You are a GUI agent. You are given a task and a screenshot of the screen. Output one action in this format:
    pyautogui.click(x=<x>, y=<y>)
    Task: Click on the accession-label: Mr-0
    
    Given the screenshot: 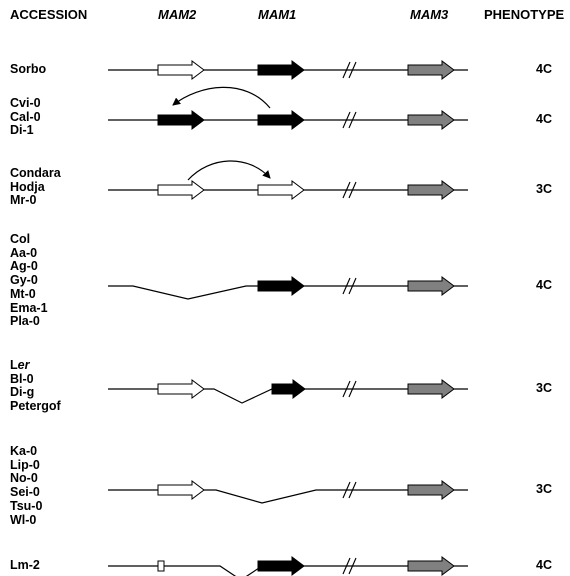 What is the action you would take?
    pyautogui.click(x=23, y=200)
    